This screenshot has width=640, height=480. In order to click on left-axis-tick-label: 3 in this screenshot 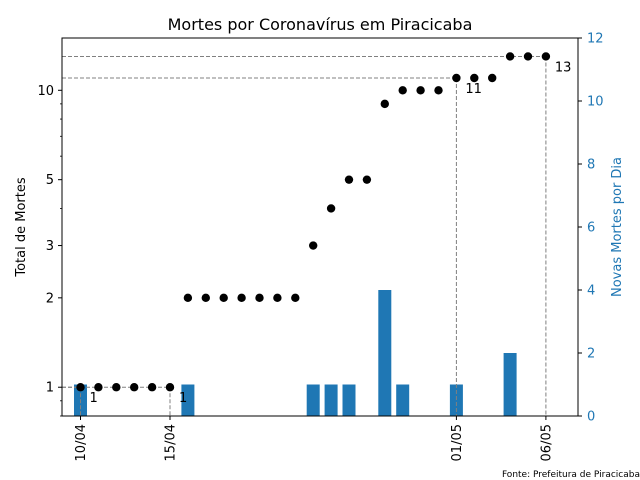, I will do `click(50, 246)`.